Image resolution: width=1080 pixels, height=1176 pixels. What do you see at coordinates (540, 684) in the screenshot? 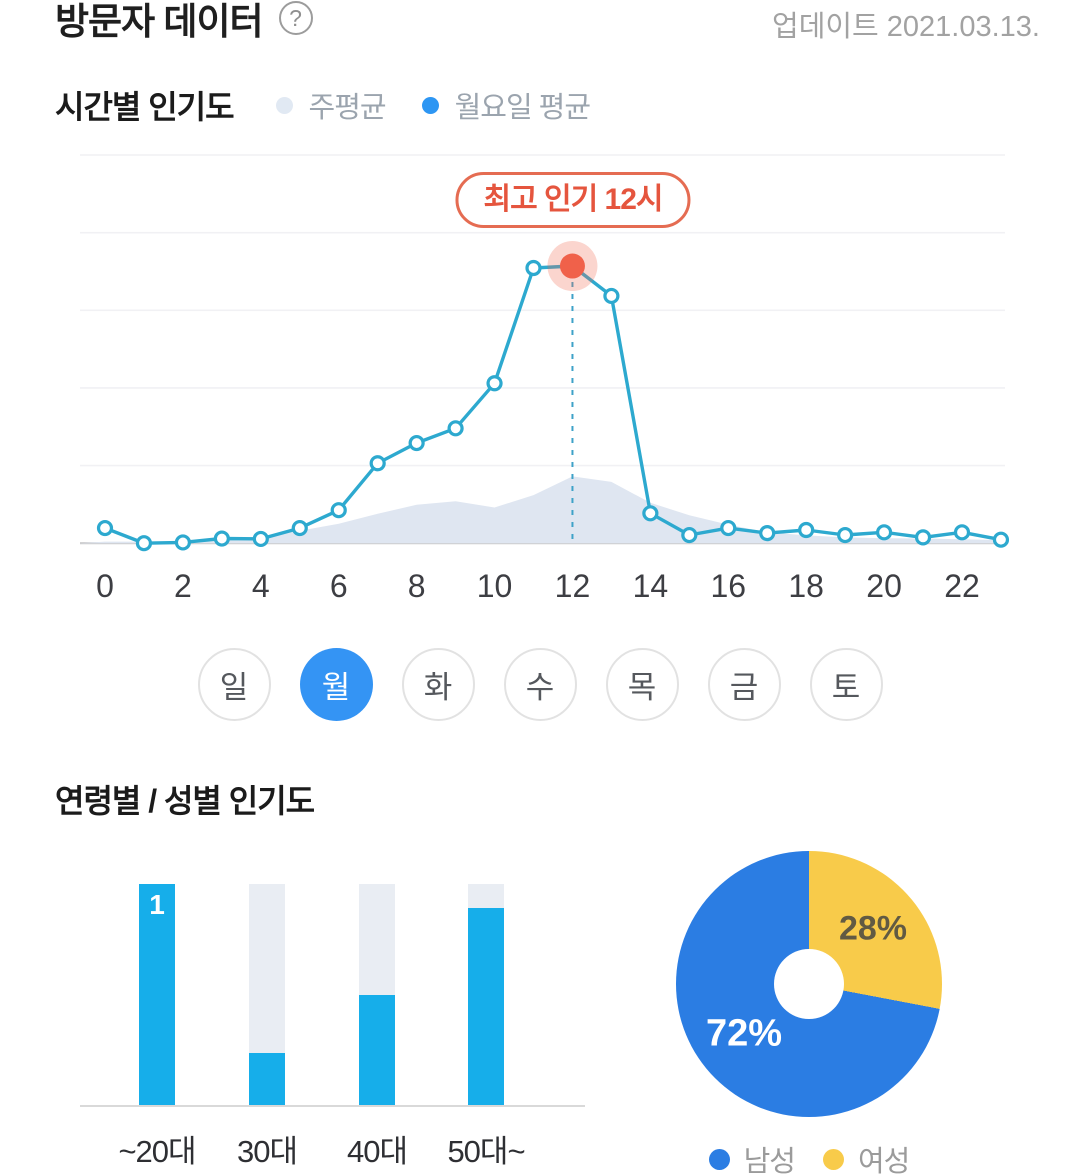
I see `day-button-수: 수` at bounding box center [540, 684].